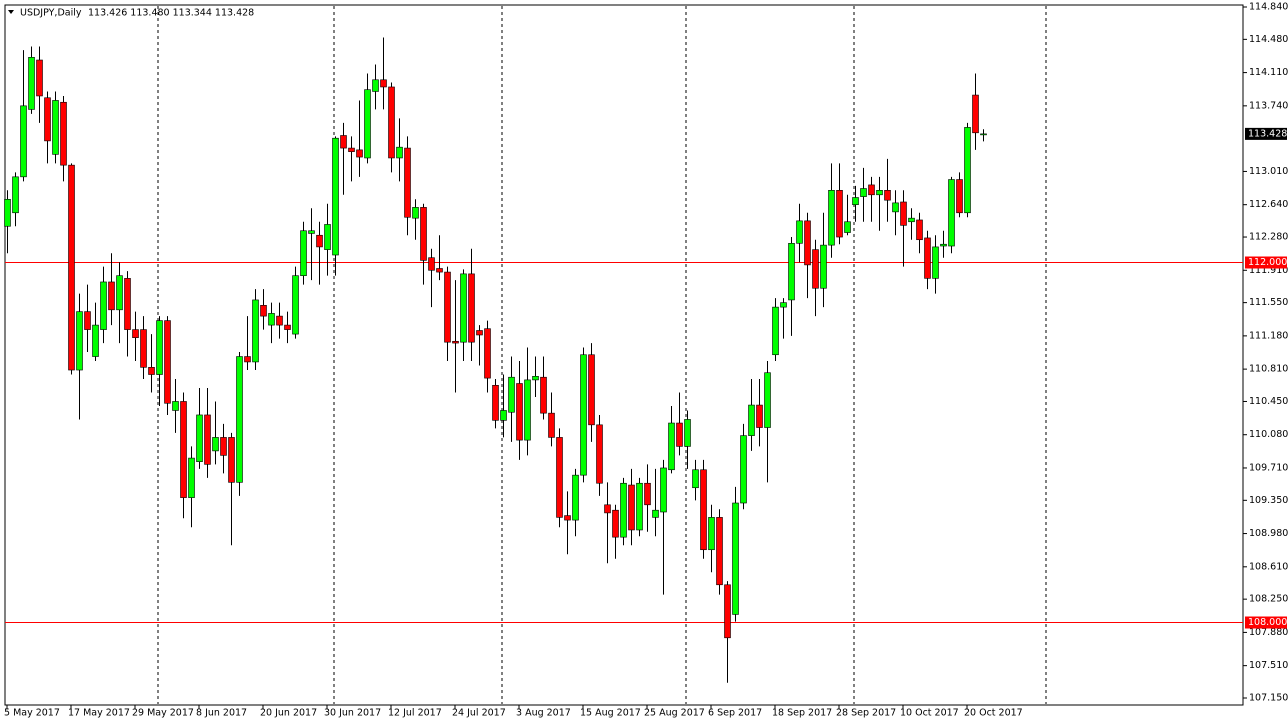 This screenshot has width=1288, height=725. What do you see at coordinates (1268, 434) in the screenshot?
I see `y-tick-label: 110.080` at bounding box center [1268, 434].